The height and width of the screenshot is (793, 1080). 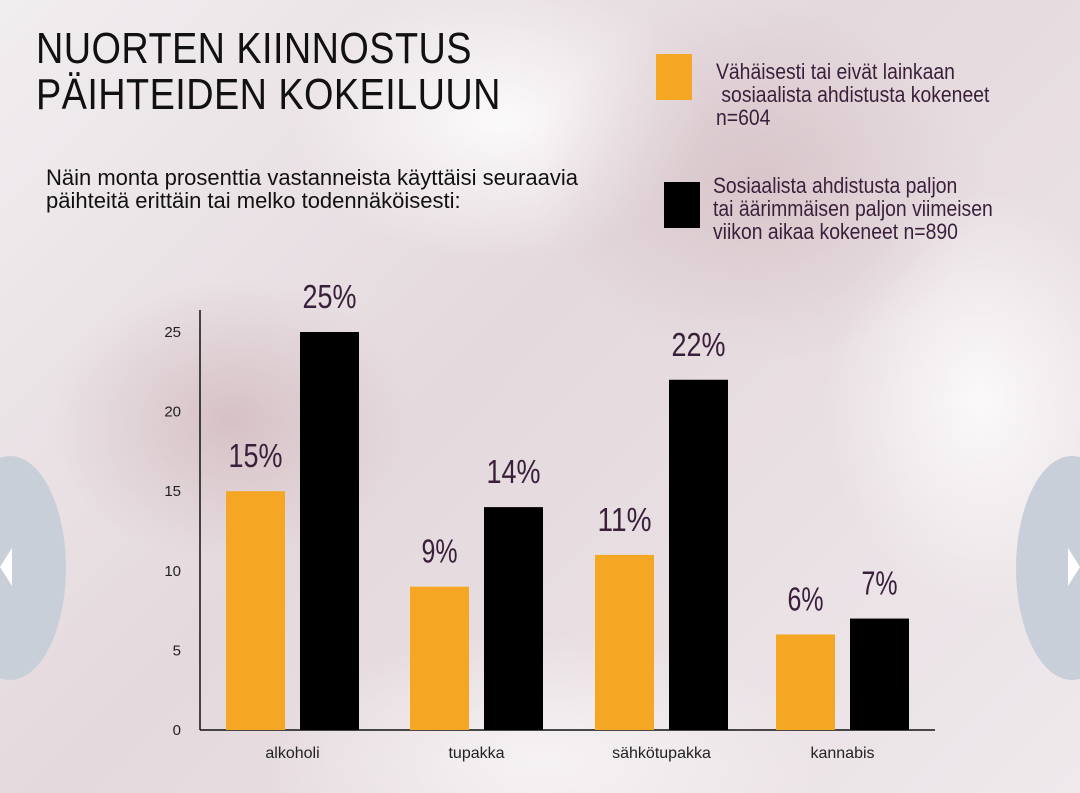 What do you see at coordinates (698, 554) in the screenshot?
I see `bar-sähkötupakka-series-2` at bounding box center [698, 554].